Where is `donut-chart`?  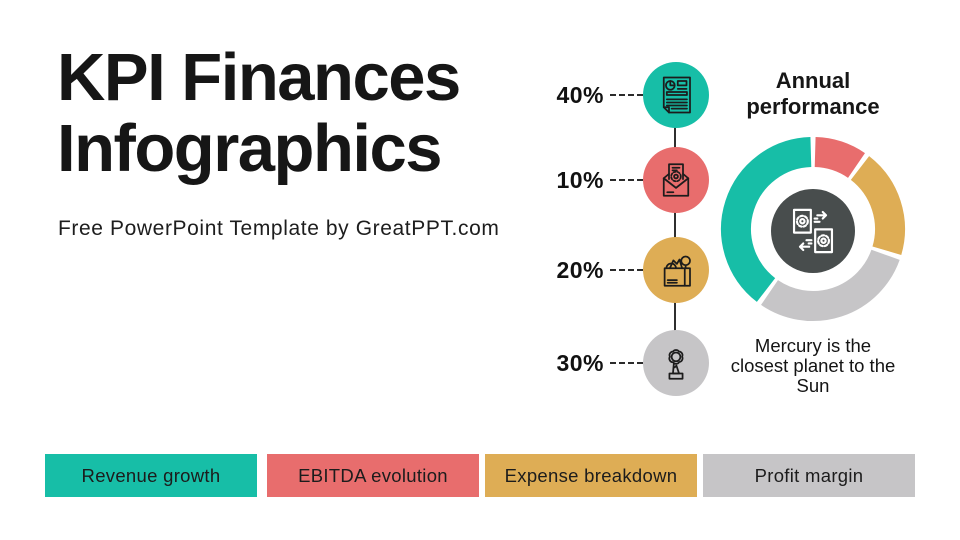
donut-chart is located at coordinates (813, 229).